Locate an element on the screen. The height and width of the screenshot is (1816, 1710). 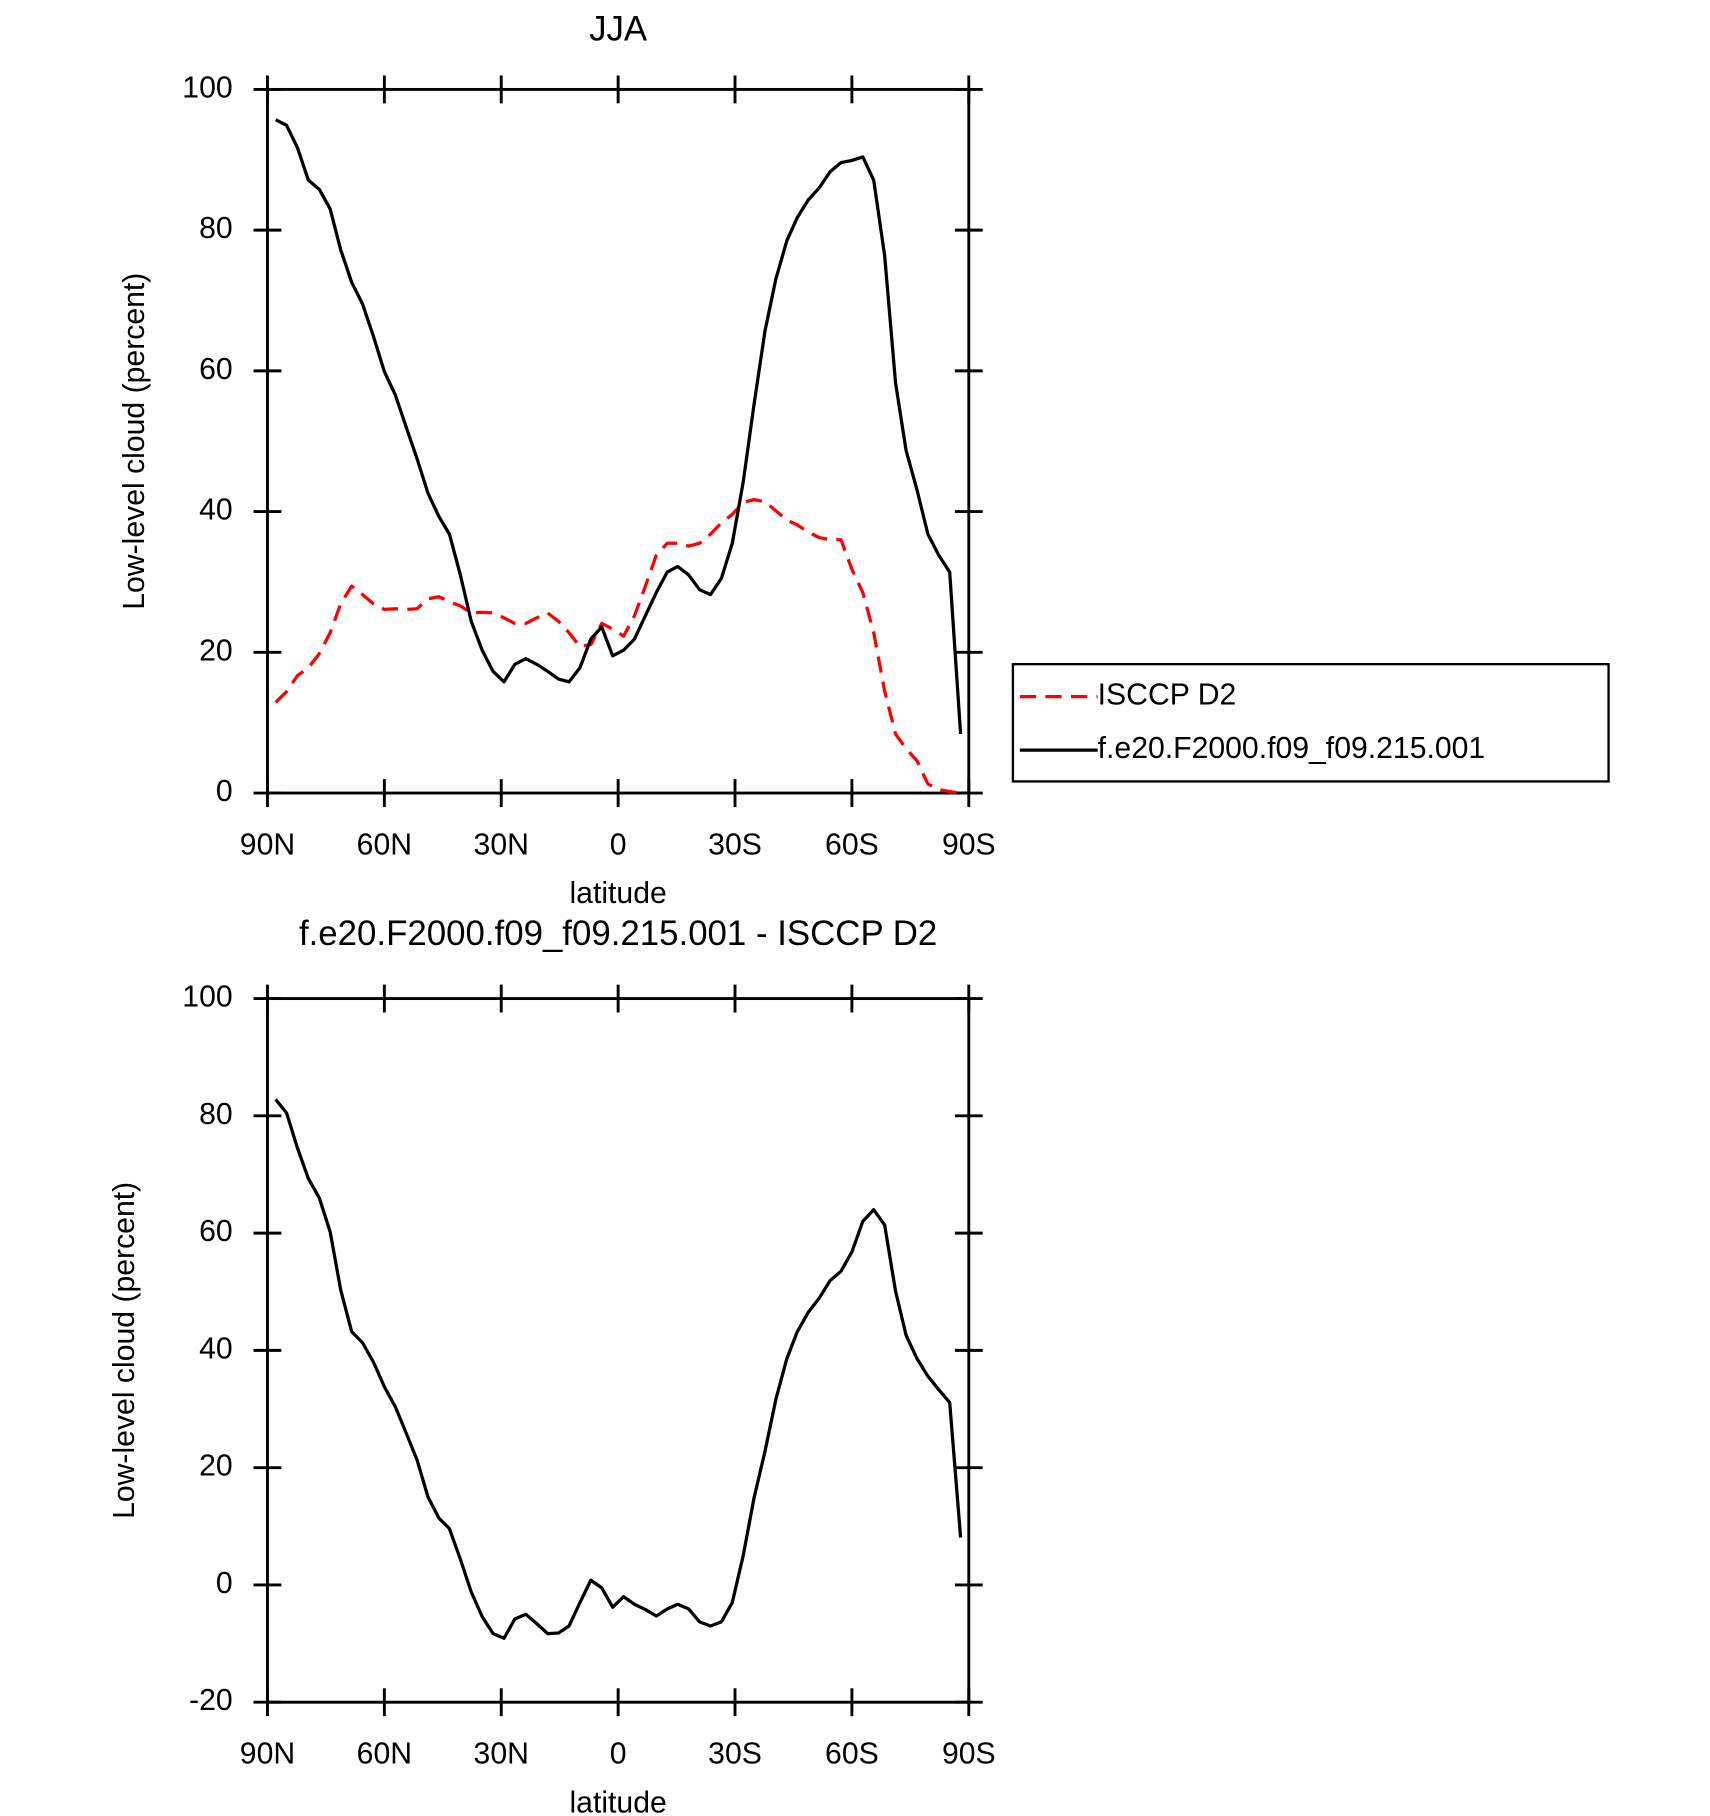
chart-title: JJA is located at coordinates (618, 29).